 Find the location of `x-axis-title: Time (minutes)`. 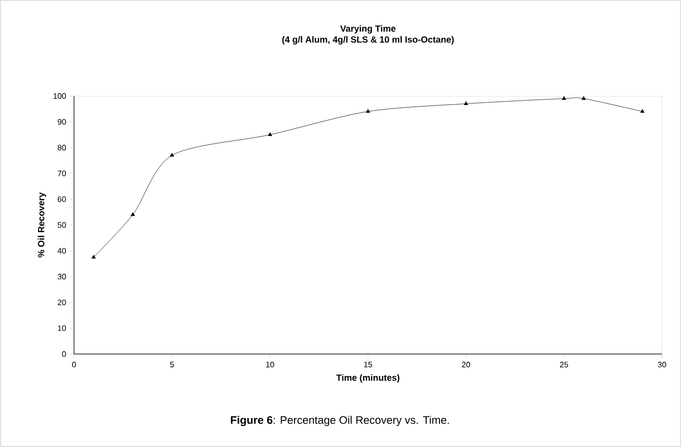

x-axis-title: Time (minutes) is located at coordinates (368, 378).